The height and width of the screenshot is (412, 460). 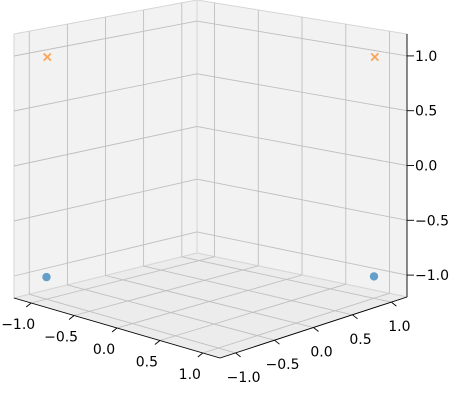 I want to click on y-axis-ticks: −1.0 −0.5 0.0 0.5 1.0, so click(x=319, y=343).